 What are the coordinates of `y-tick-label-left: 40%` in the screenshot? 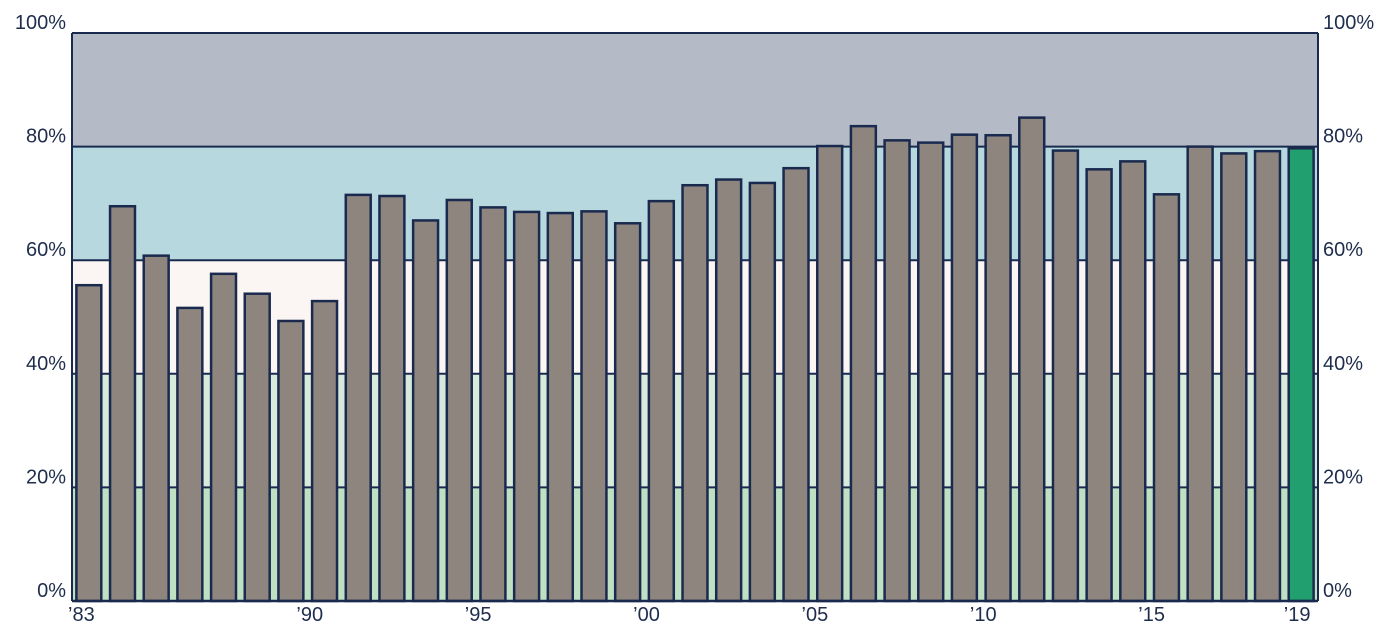 It's located at (46, 364).